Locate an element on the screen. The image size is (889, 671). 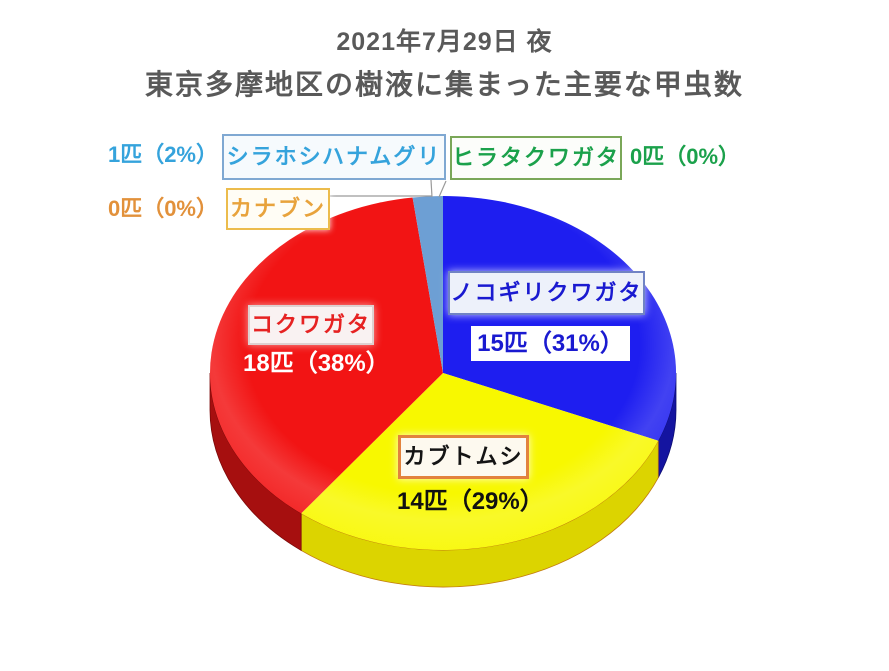
leader-line-hirata is located at coordinates (442, 189).